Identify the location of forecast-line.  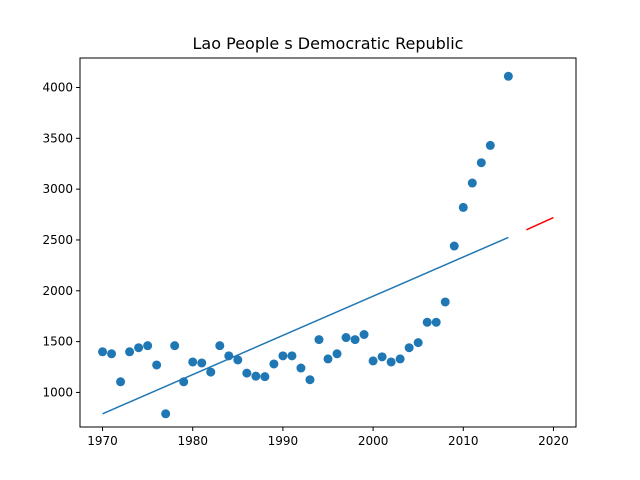
(540, 223).